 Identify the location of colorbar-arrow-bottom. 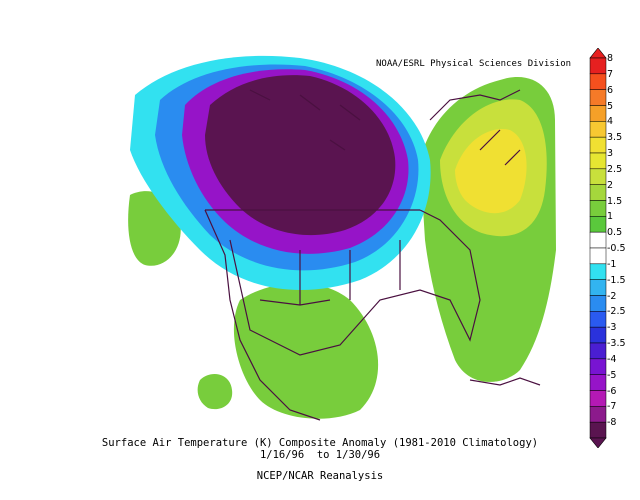
(598, 442).